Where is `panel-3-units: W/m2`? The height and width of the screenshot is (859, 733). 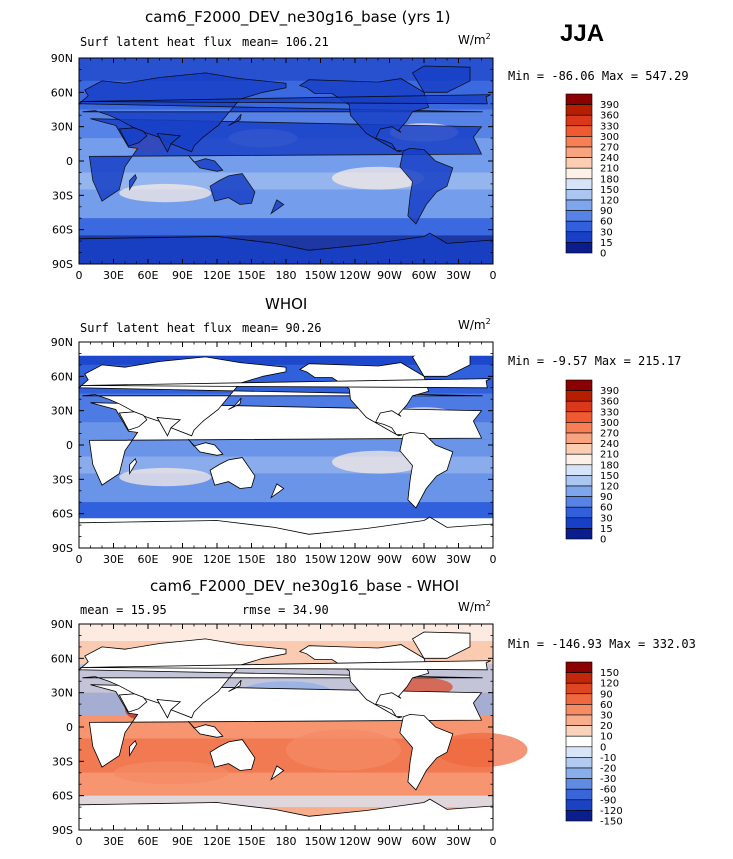 panel-3-units: W/m2 is located at coordinates (474, 606).